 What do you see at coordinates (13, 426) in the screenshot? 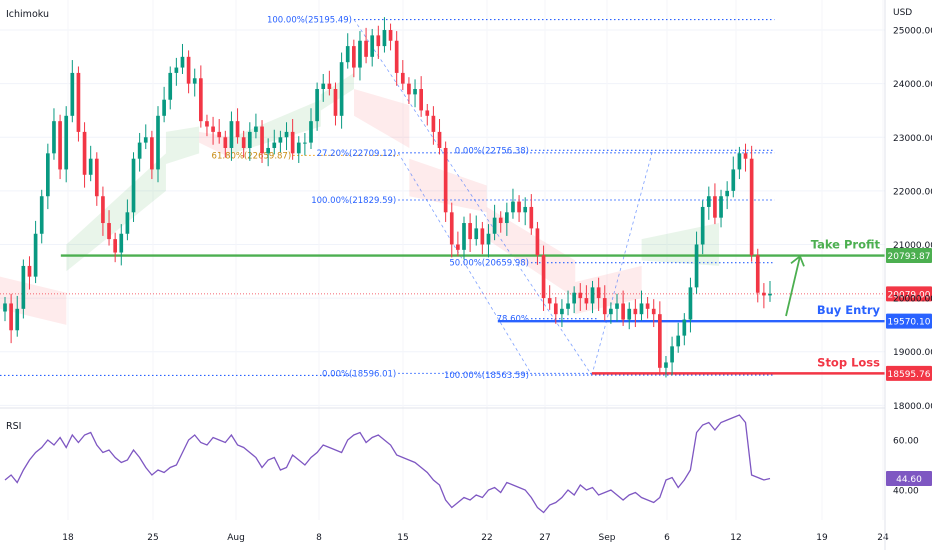
I see `rsi-label: RSI` at bounding box center [13, 426].